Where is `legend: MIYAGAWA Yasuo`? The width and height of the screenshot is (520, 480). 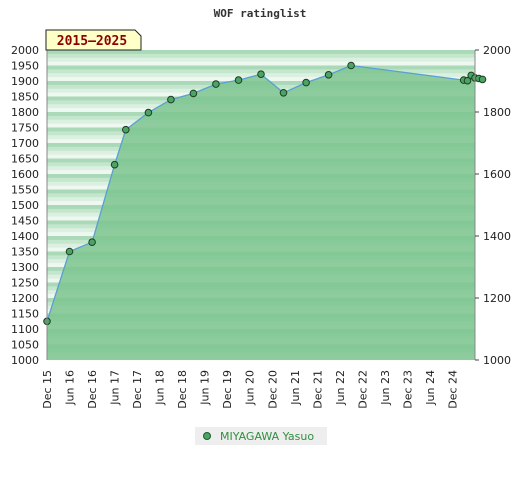
legend: MIYAGAWA Yasuo is located at coordinates (261, 436).